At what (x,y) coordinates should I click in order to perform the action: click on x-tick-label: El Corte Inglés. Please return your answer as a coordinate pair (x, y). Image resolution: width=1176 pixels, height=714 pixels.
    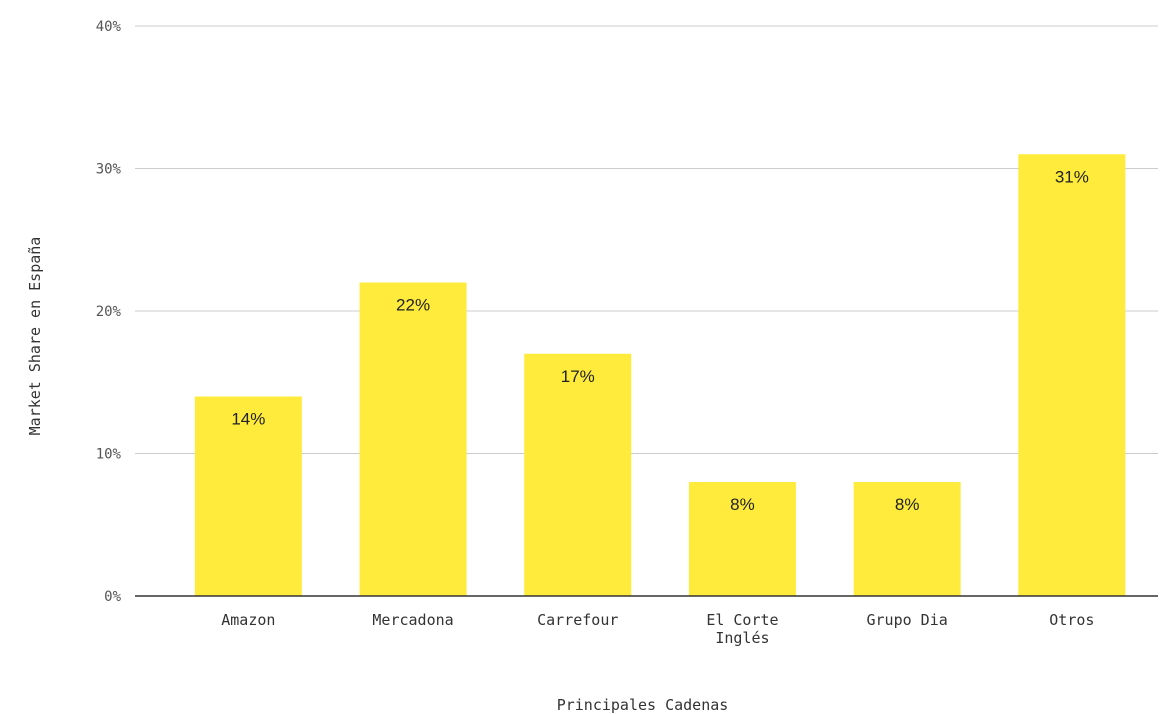
    Looking at the image, I should click on (742, 629).